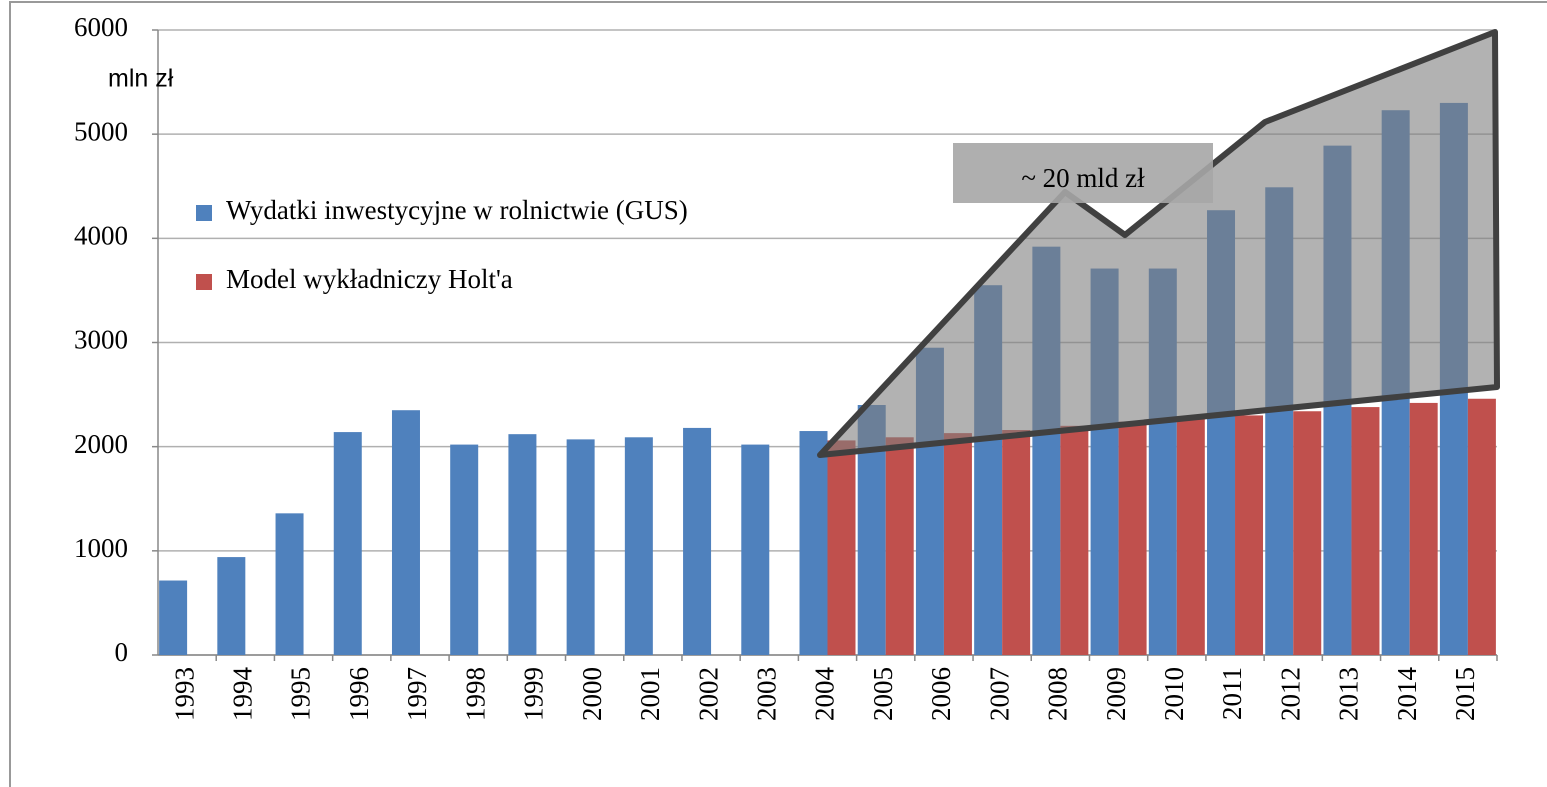  What do you see at coordinates (1290, 694) in the screenshot?
I see `x-tick-label: 2012` at bounding box center [1290, 694].